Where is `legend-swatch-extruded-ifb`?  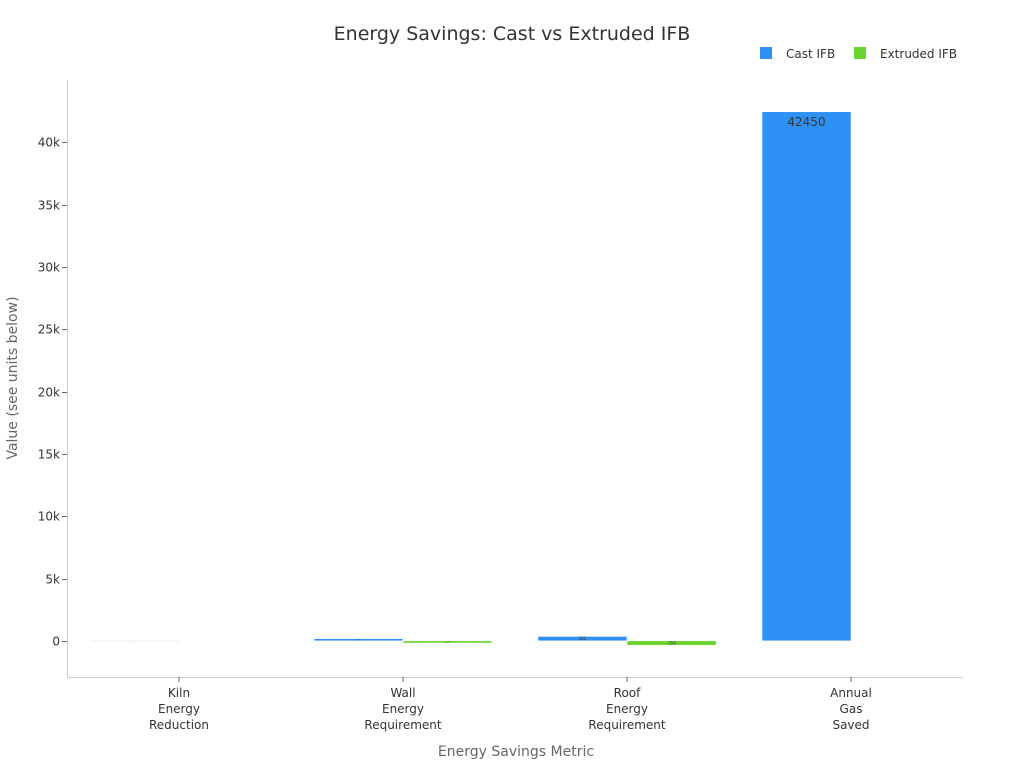
legend-swatch-extruded-ifb is located at coordinates (860, 53).